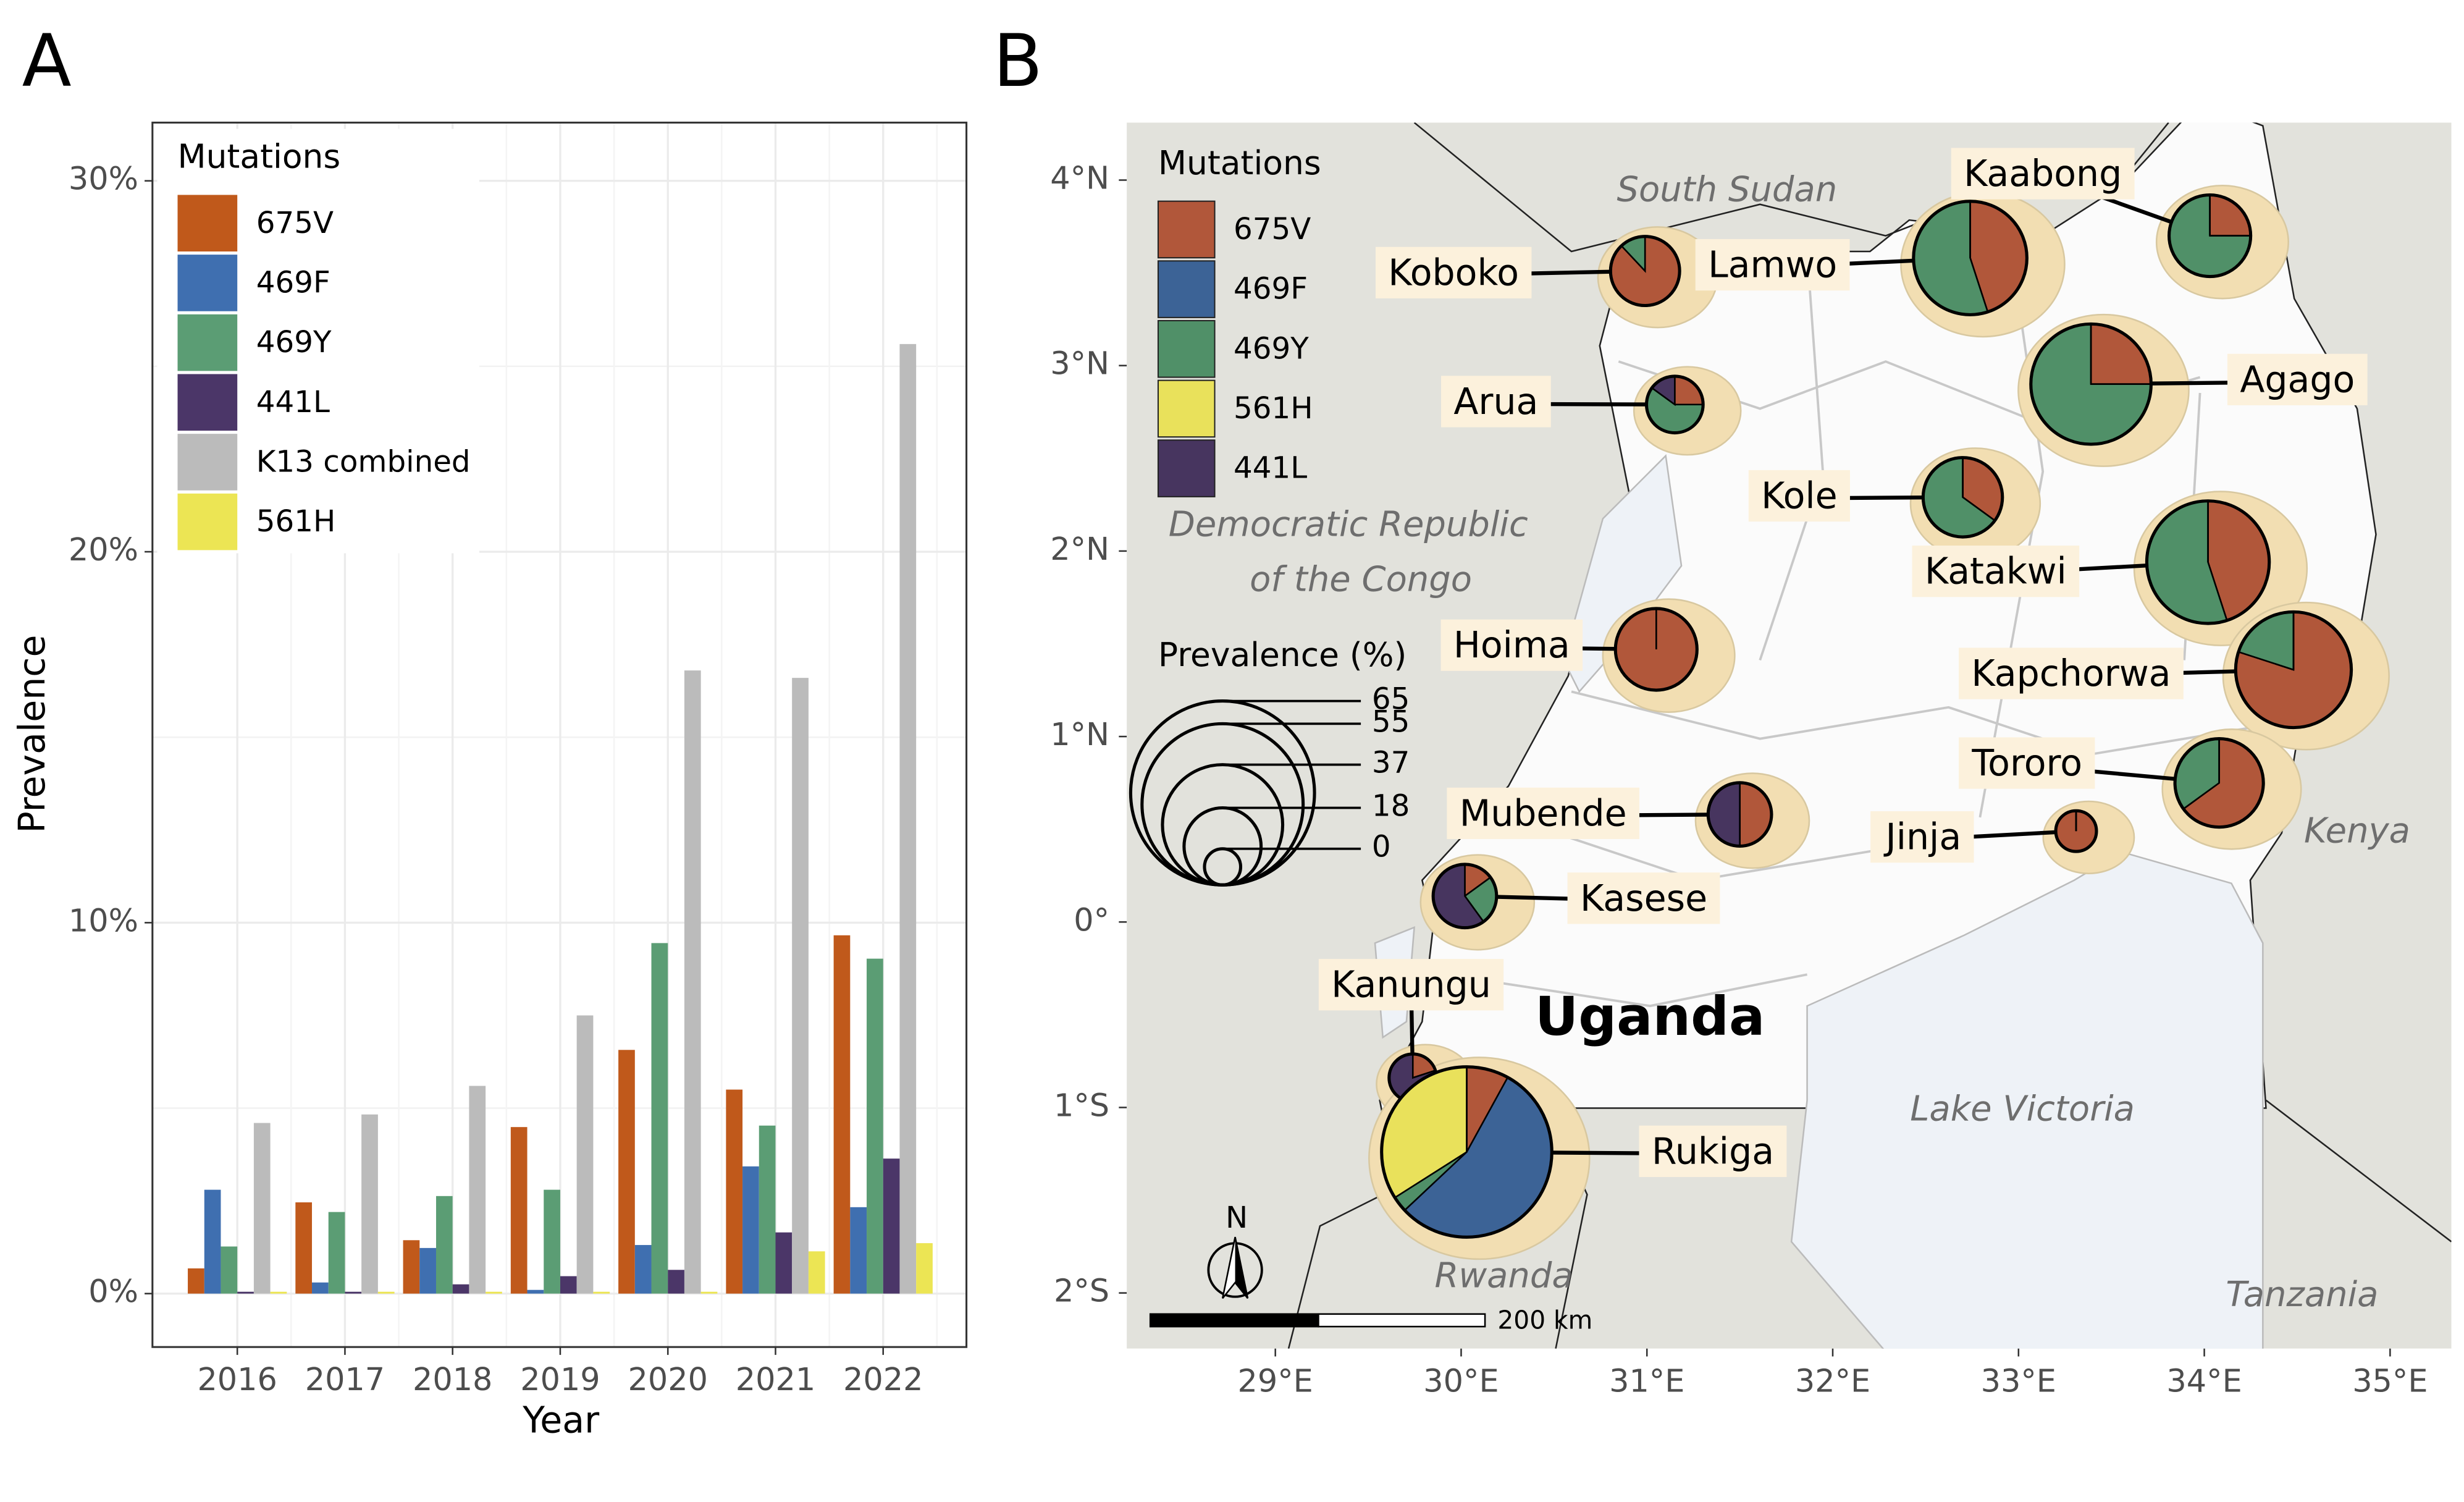 This screenshot has height=1502, width=2464. I want to click on district-label: Katakwi, so click(1996, 572).